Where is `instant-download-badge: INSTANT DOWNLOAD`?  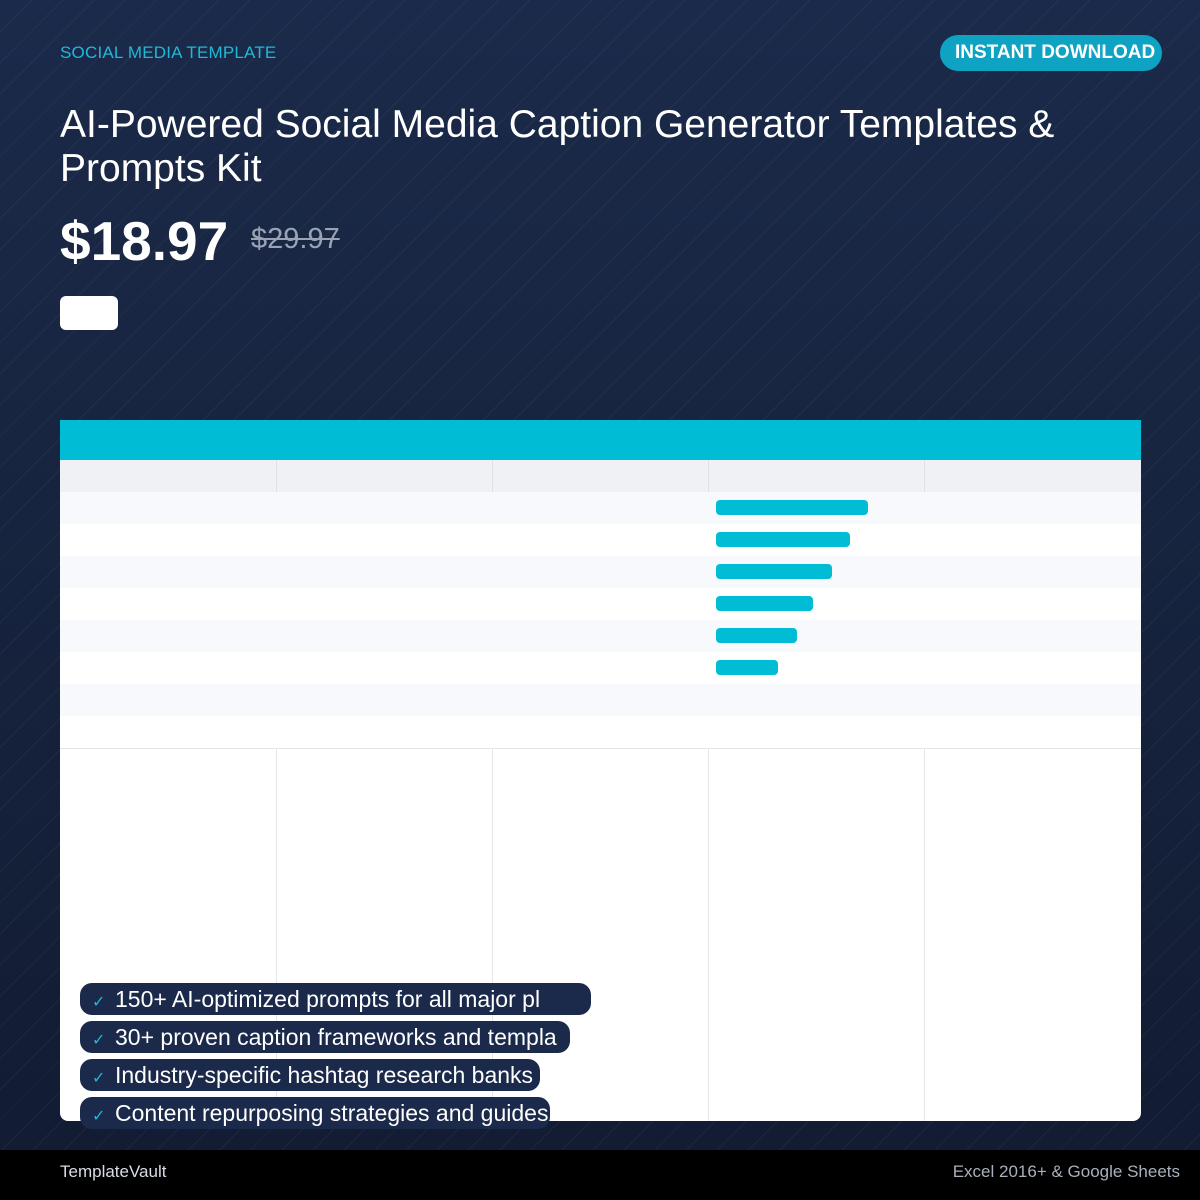 instant-download-badge: INSTANT DOWNLOAD is located at coordinates (1051, 53).